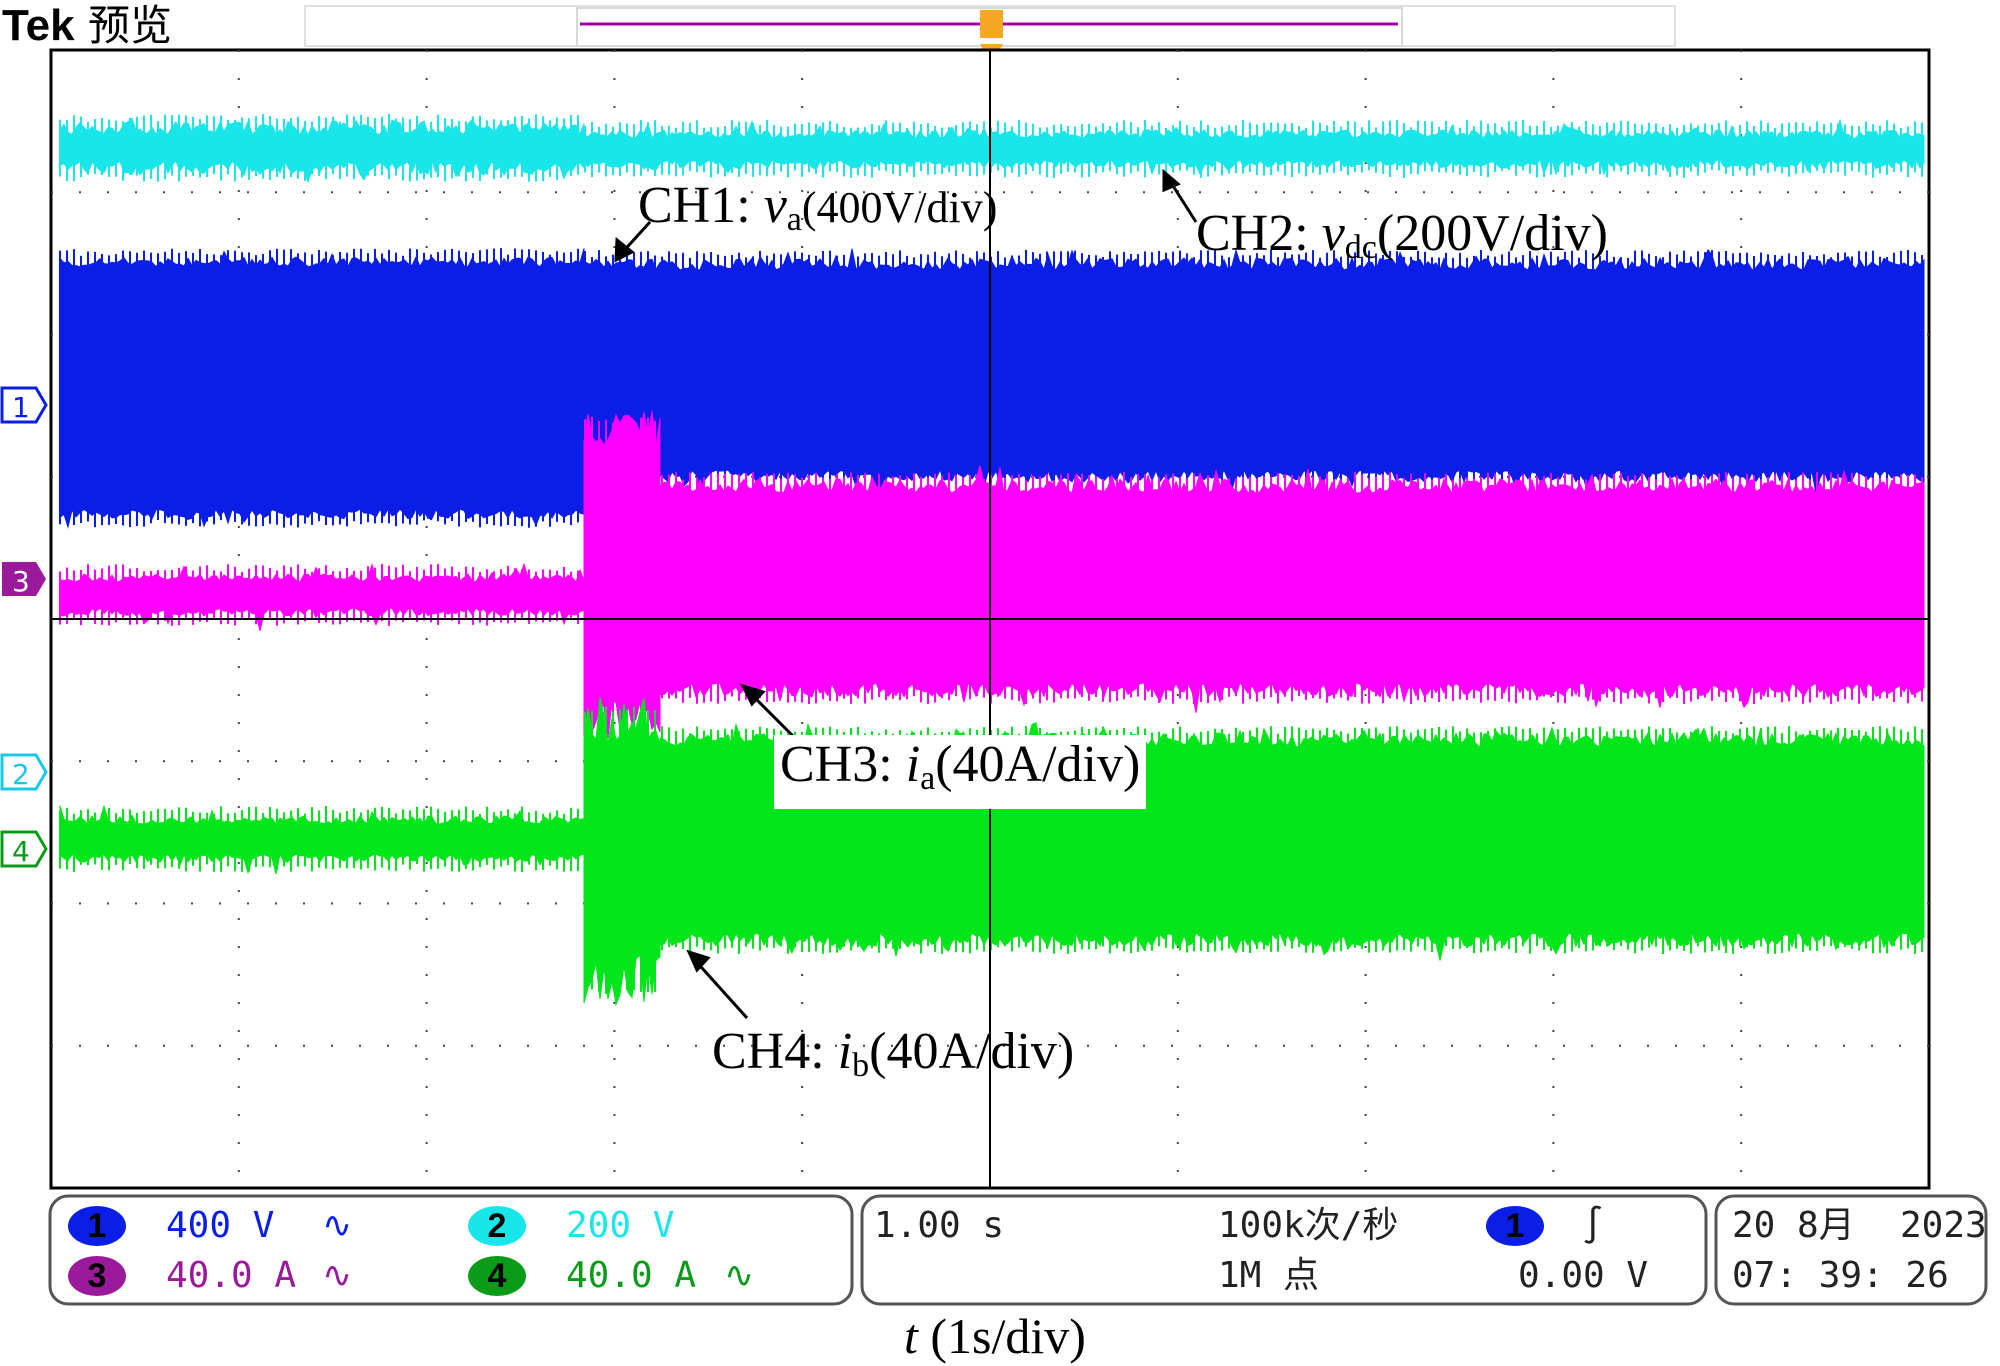  I want to click on time-axis-scale: (1s/div), so click(1001, 1336).